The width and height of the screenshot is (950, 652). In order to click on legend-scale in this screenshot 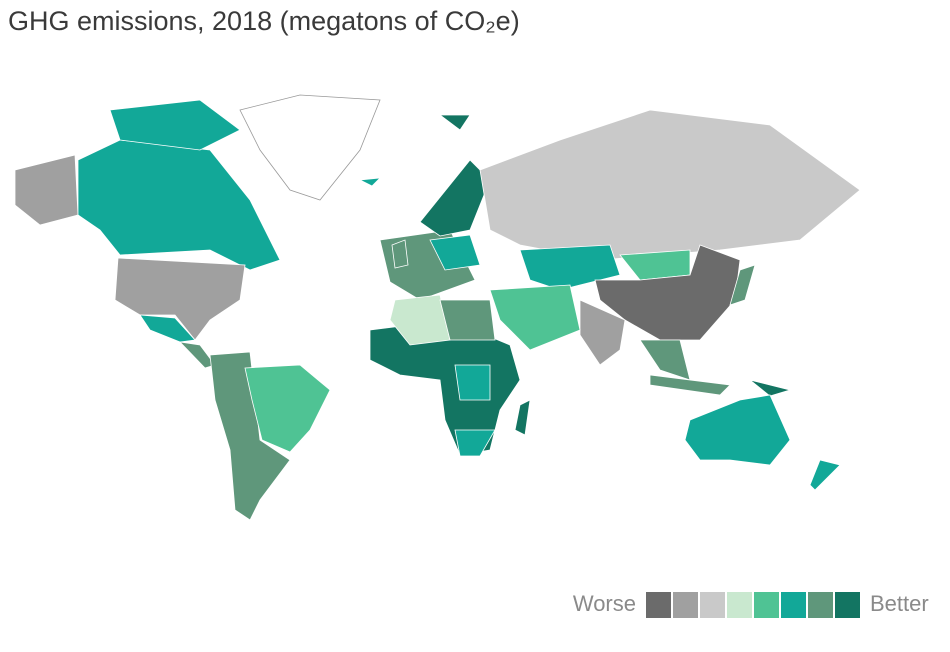, I will do `click(753, 605)`.